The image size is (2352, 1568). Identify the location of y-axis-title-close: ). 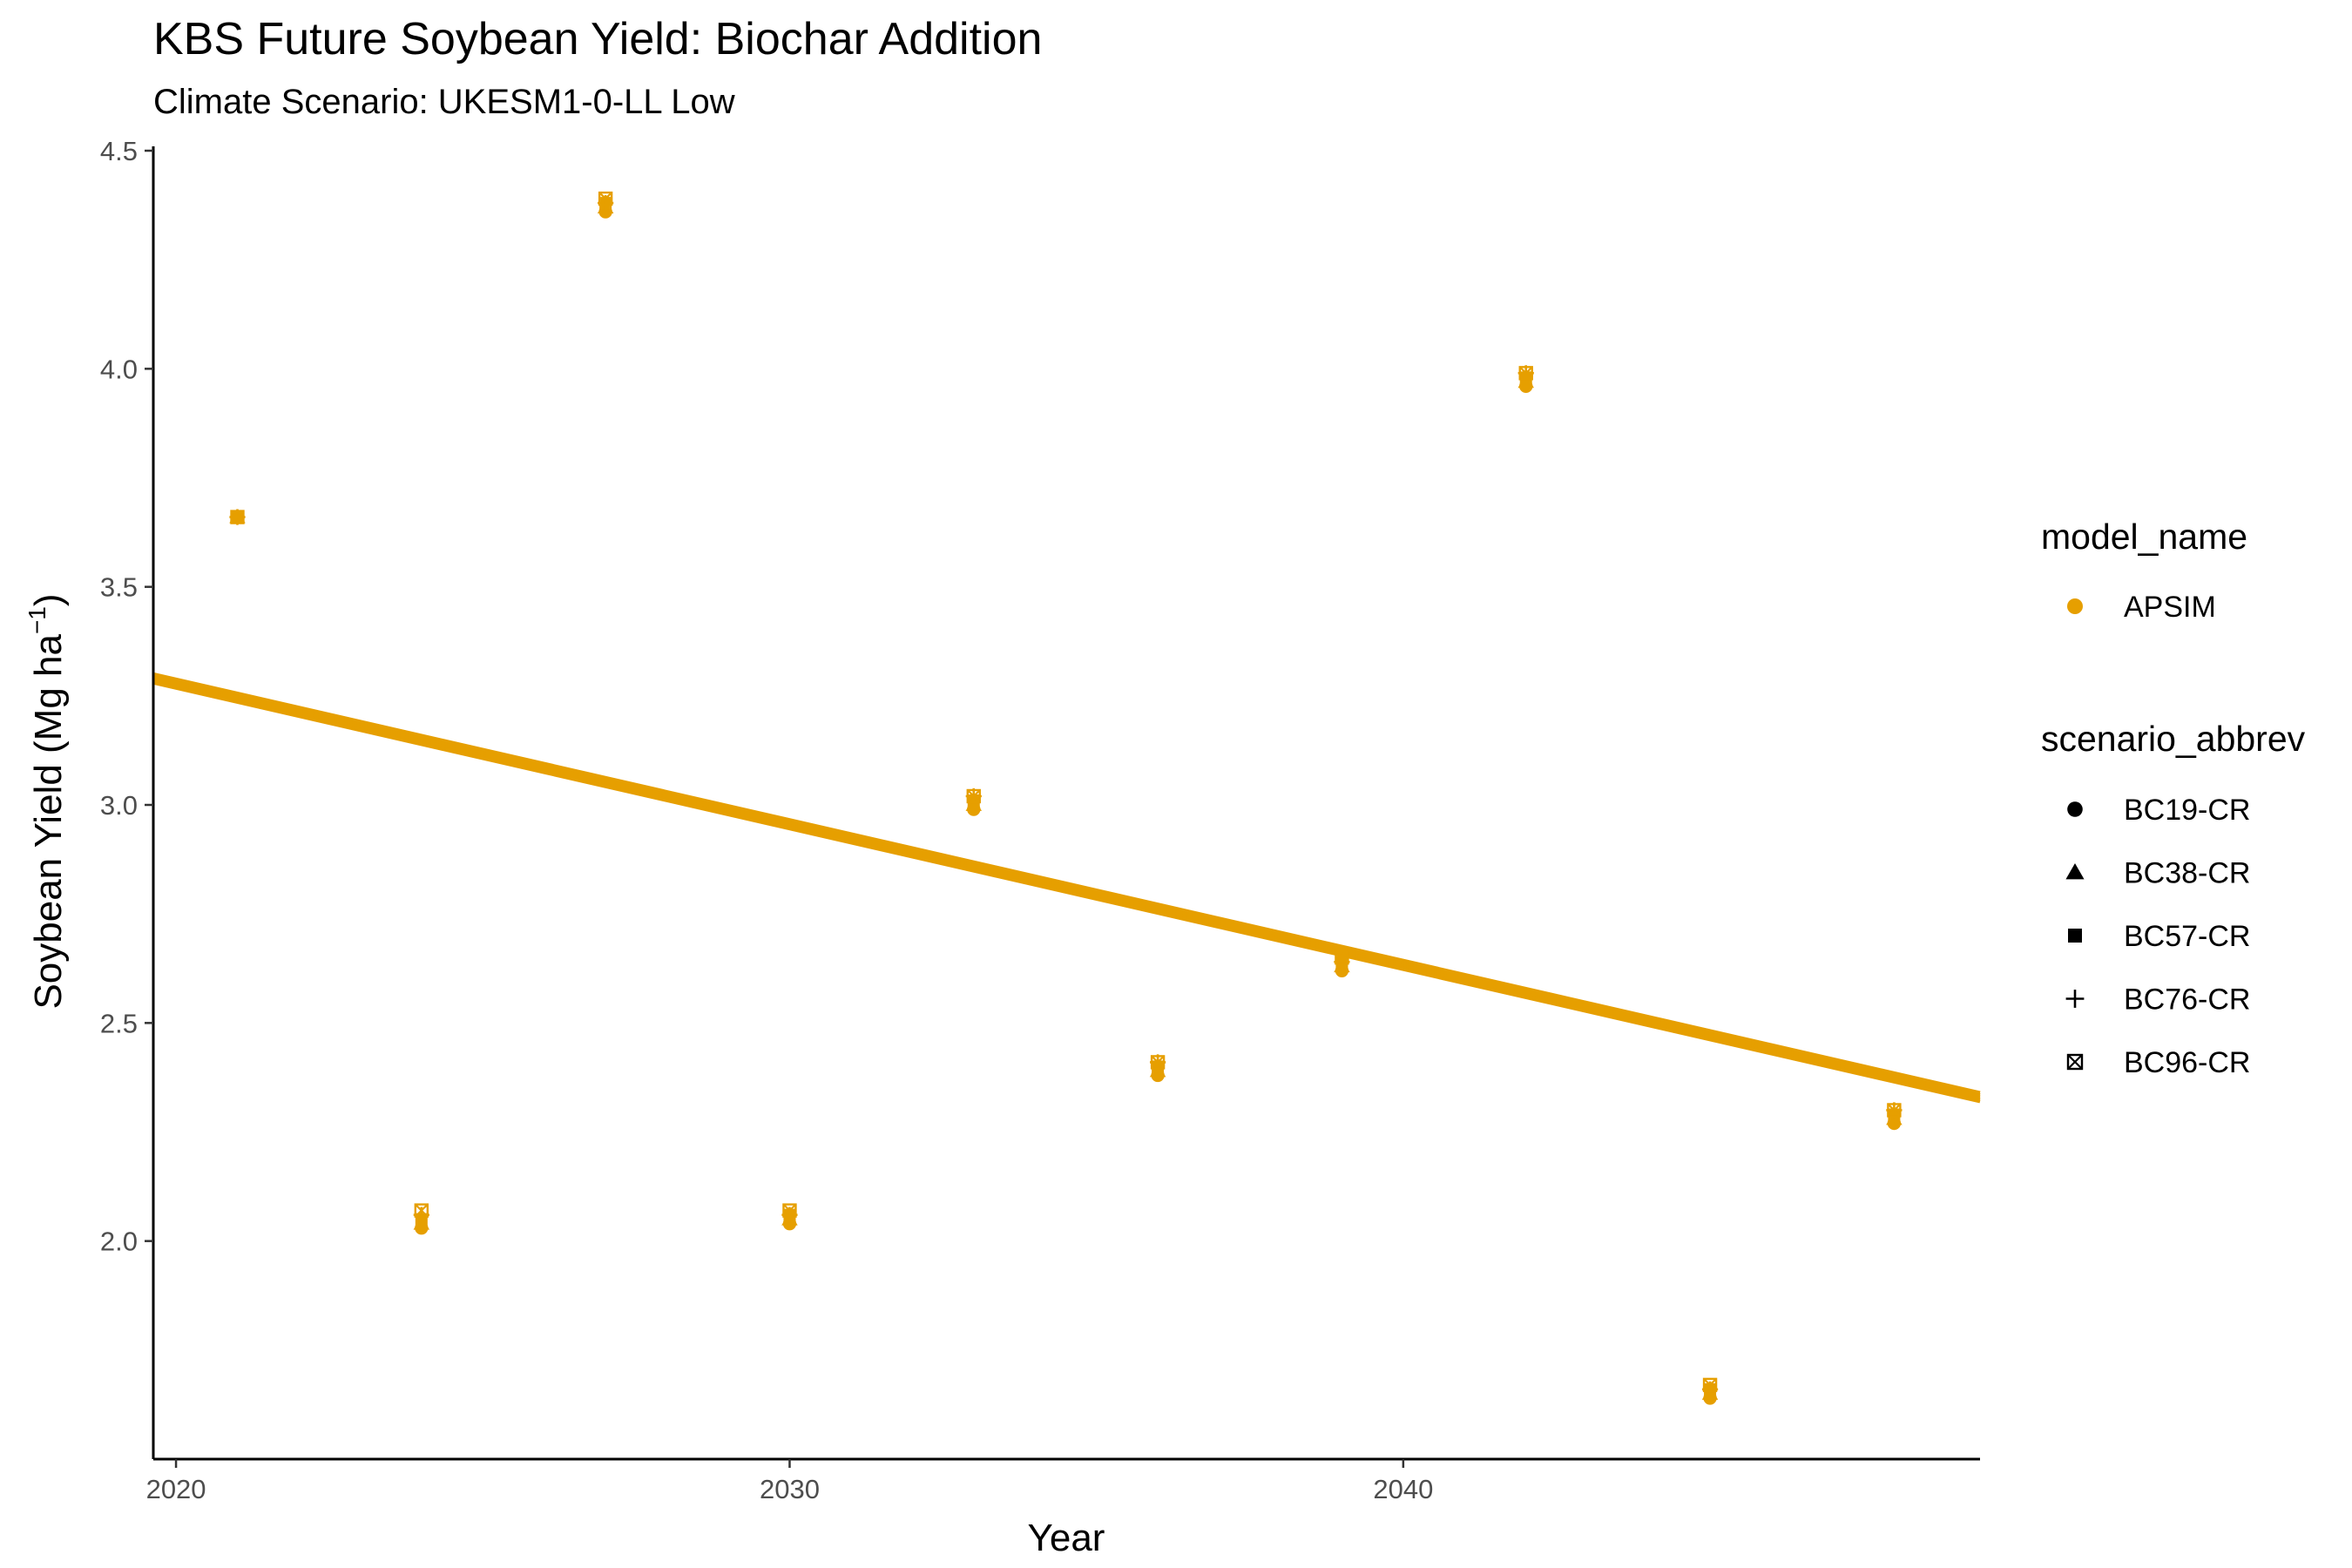
(48, 599).